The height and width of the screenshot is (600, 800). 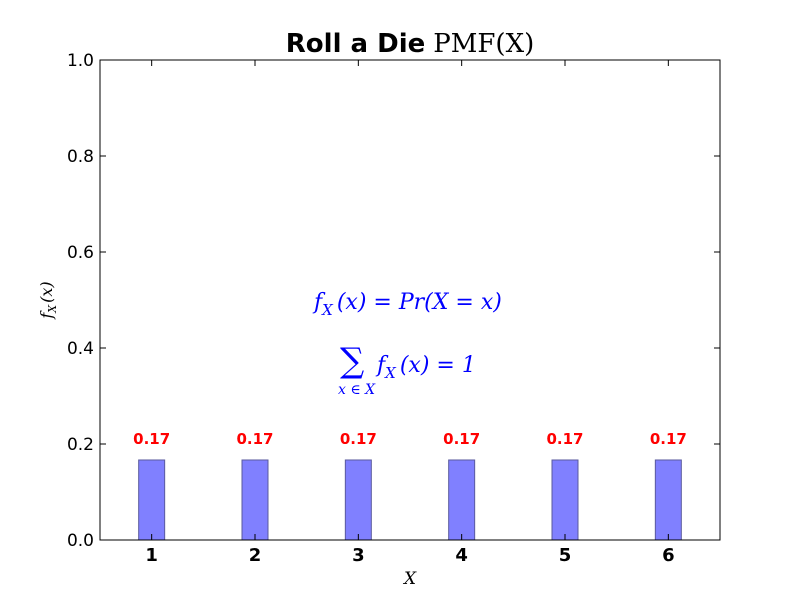 I want to click on y-tick-label-0.6: 0.6, so click(x=80, y=253).